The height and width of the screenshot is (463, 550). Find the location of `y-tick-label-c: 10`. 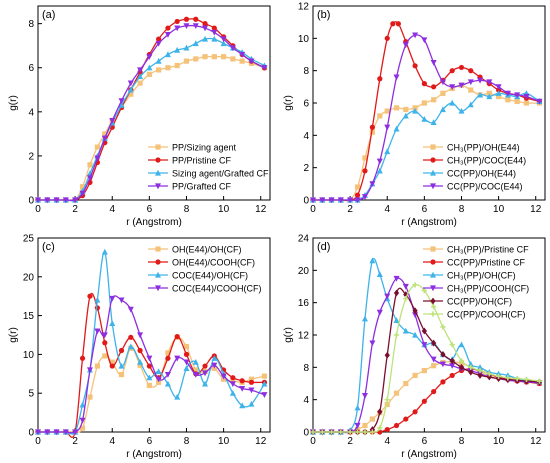

y-tick-label-c: 10 is located at coordinates (29, 355).